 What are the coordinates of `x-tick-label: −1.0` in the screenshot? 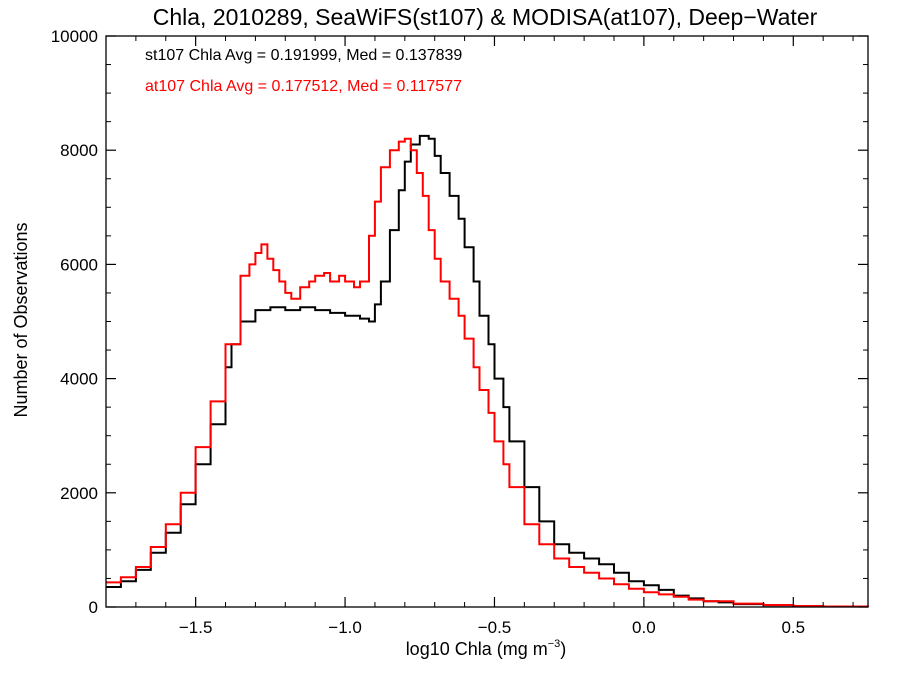 It's located at (345, 627).